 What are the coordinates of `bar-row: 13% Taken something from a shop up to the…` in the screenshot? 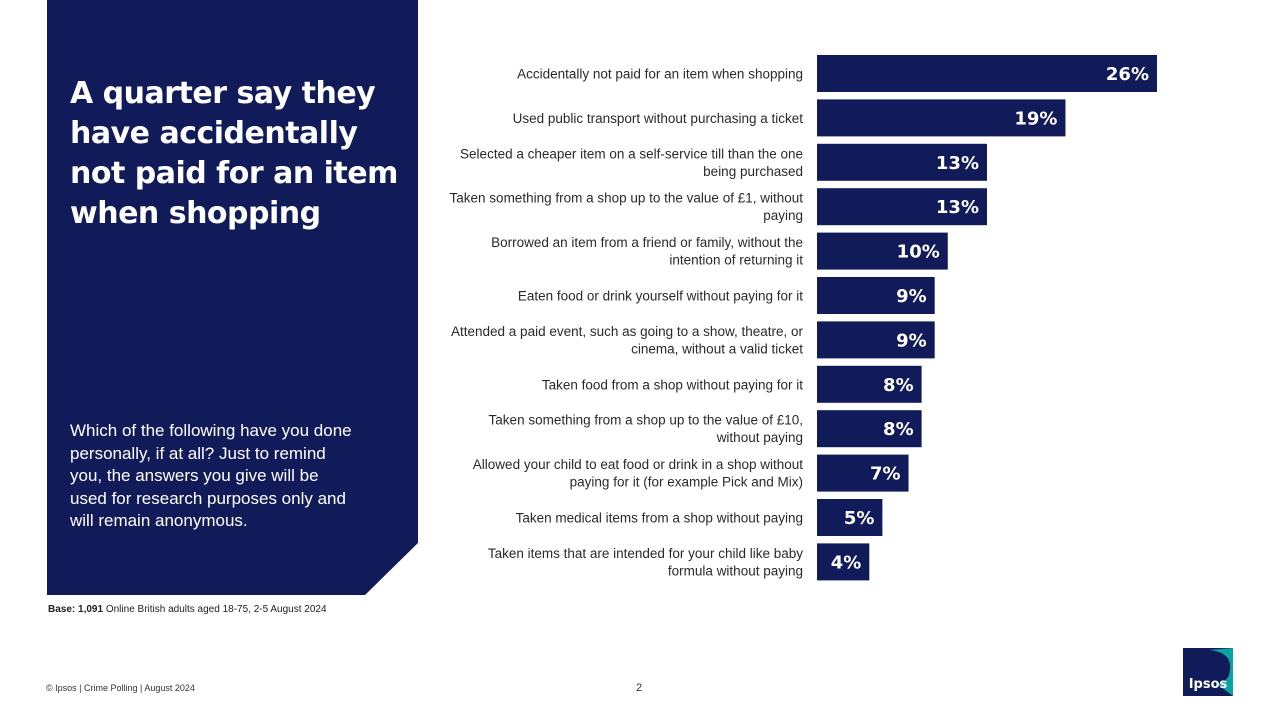 It's located at (718, 207).